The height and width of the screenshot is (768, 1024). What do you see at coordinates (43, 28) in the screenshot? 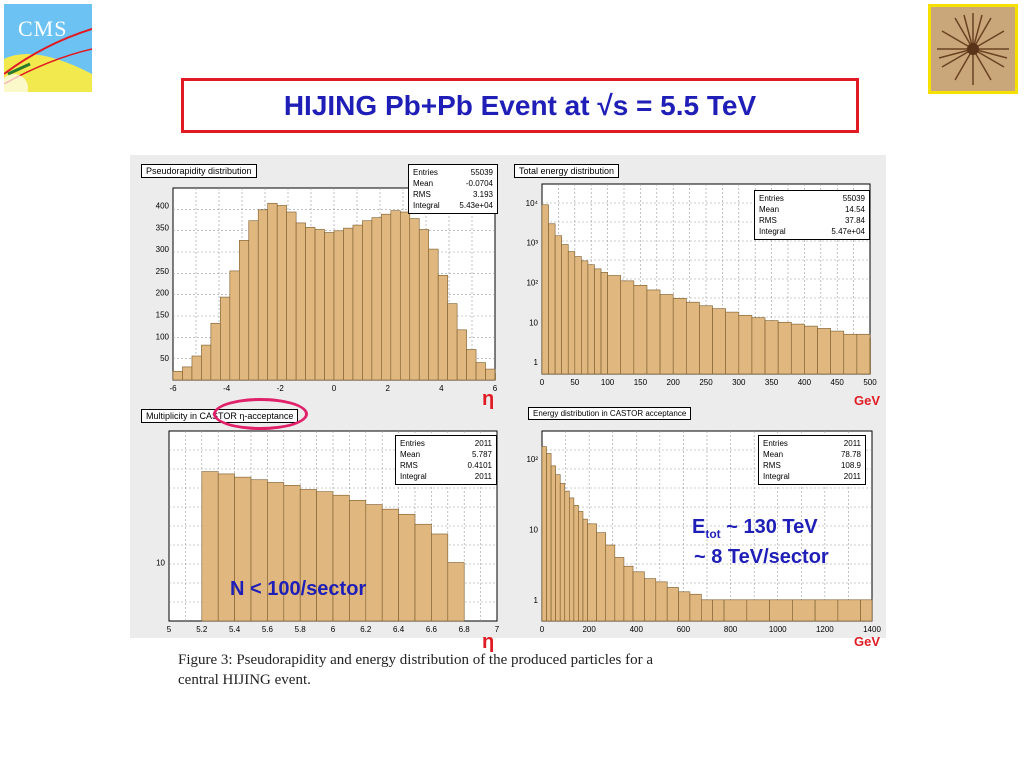
I see `cms-logo-text: CMS` at bounding box center [43, 28].